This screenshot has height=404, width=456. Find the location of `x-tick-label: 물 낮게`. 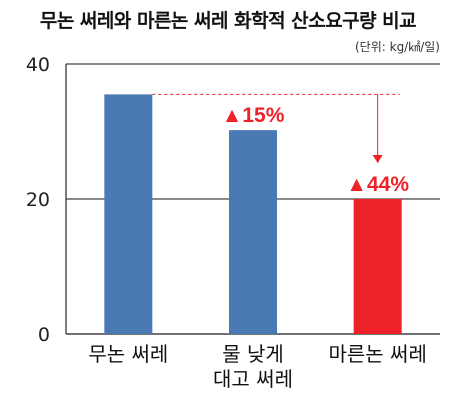

x-tick-label: 물 낮게 is located at coordinates (253, 354).